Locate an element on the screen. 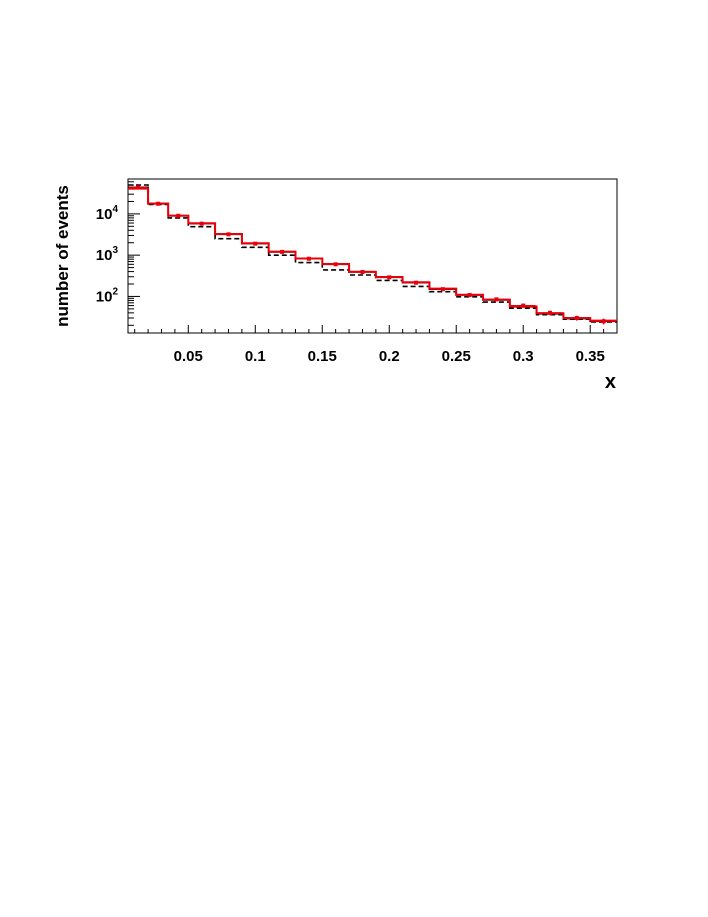 Image resolution: width=708 pixels, height=917 pixels. y-tick-label: 10⁴ is located at coordinates (107, 213).